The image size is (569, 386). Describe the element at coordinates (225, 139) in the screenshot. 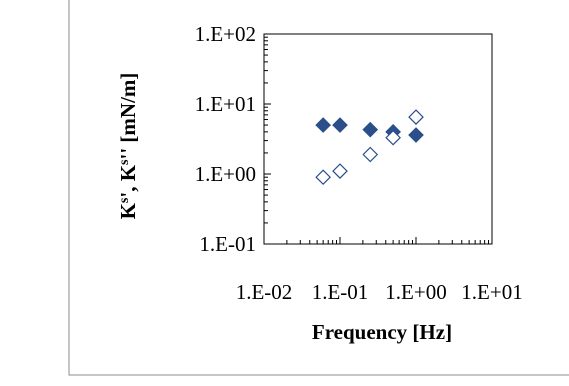

I see `y-axis-tick-labels: 1.E-01 1.E+00 1.E+01 1.E+02` at that location.